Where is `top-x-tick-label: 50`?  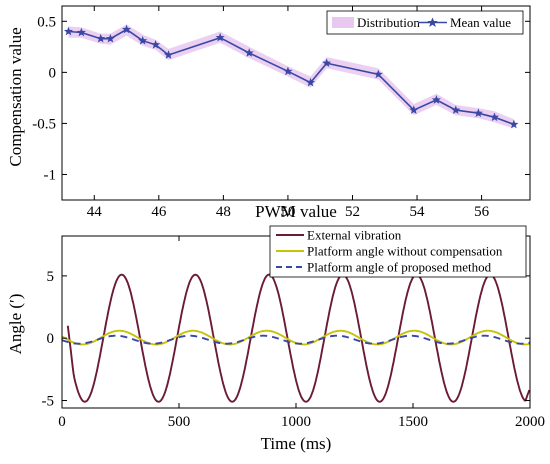
top-x-tick-label: 50 is located at coordinates (287, 212).